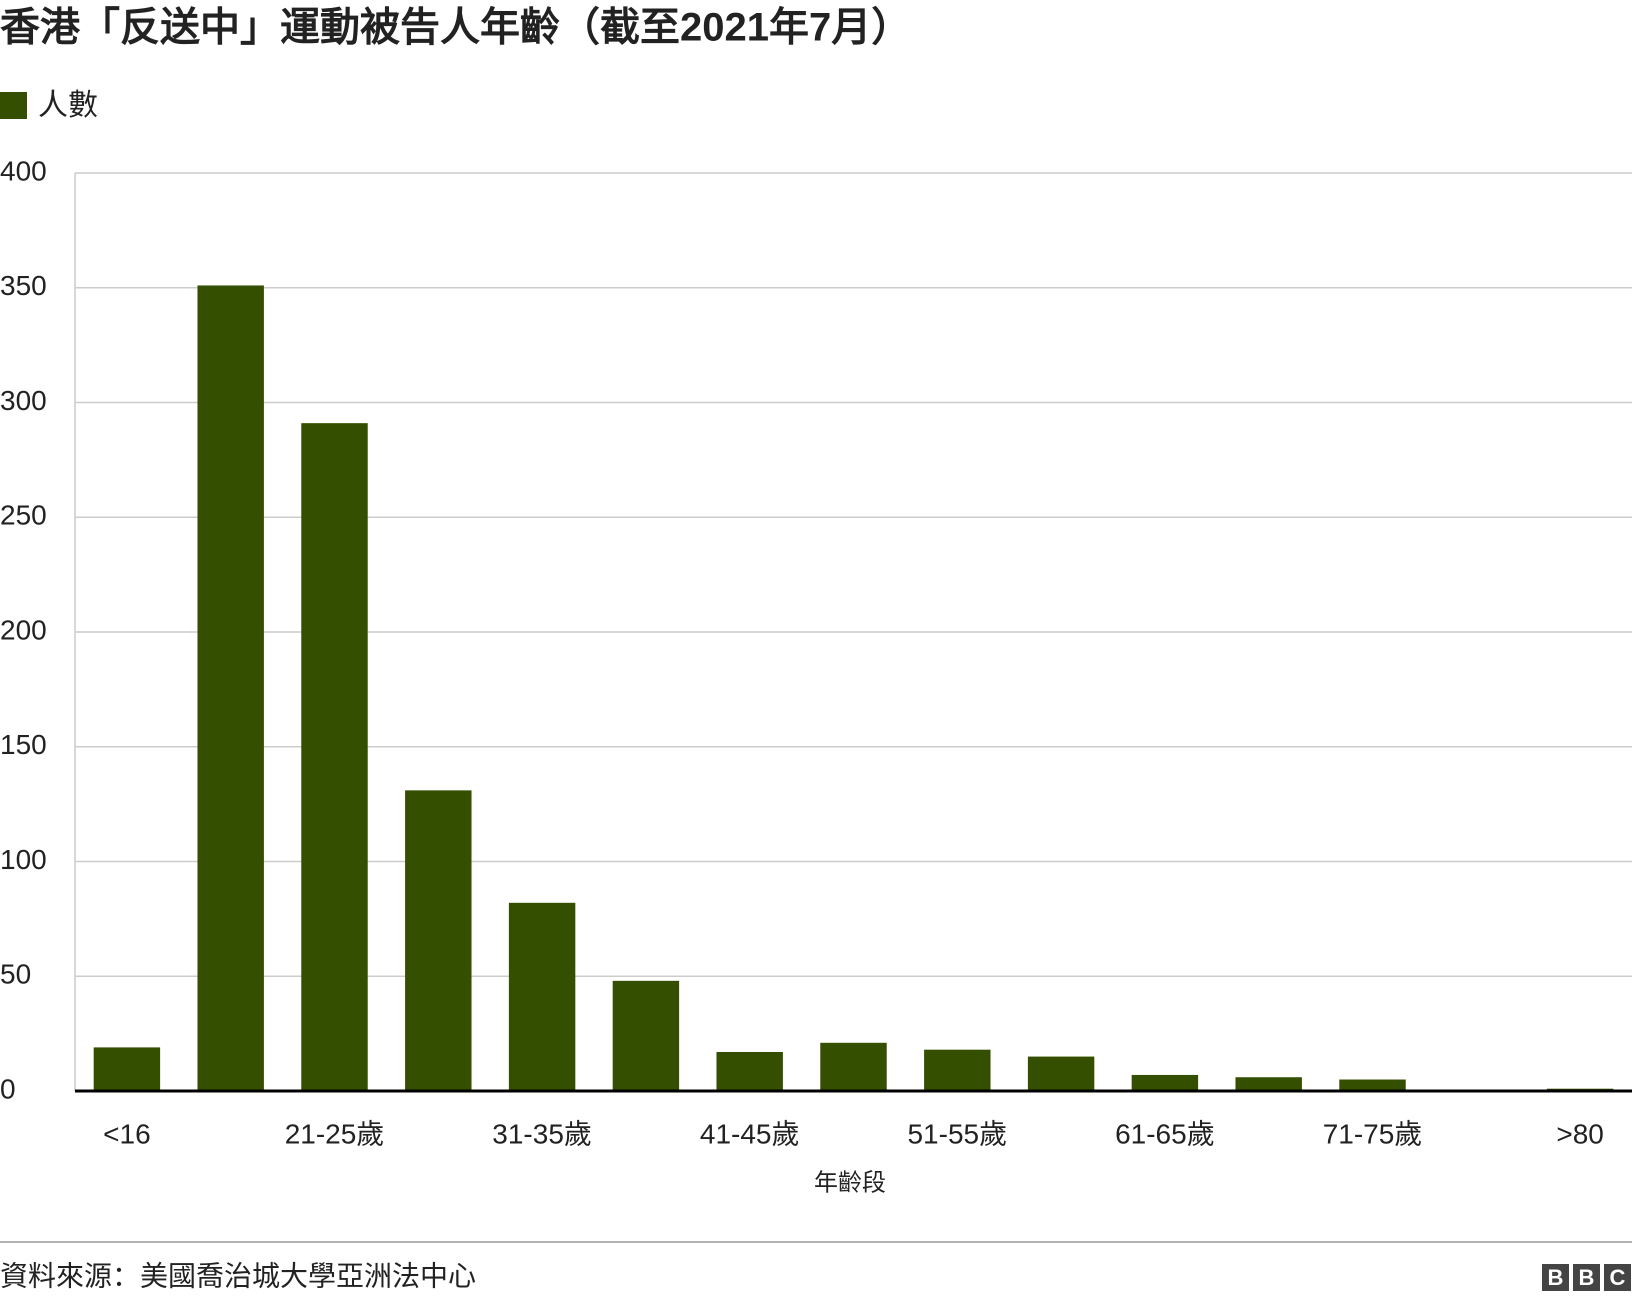 This screenshot has width=1632, height=1300. What do you see at coordinates (455, 28) in the screenshot?
I see `chart-title: 香港「反送中」運動被告人年齡（截至2021年7月）` at bounding box center [455, 28].